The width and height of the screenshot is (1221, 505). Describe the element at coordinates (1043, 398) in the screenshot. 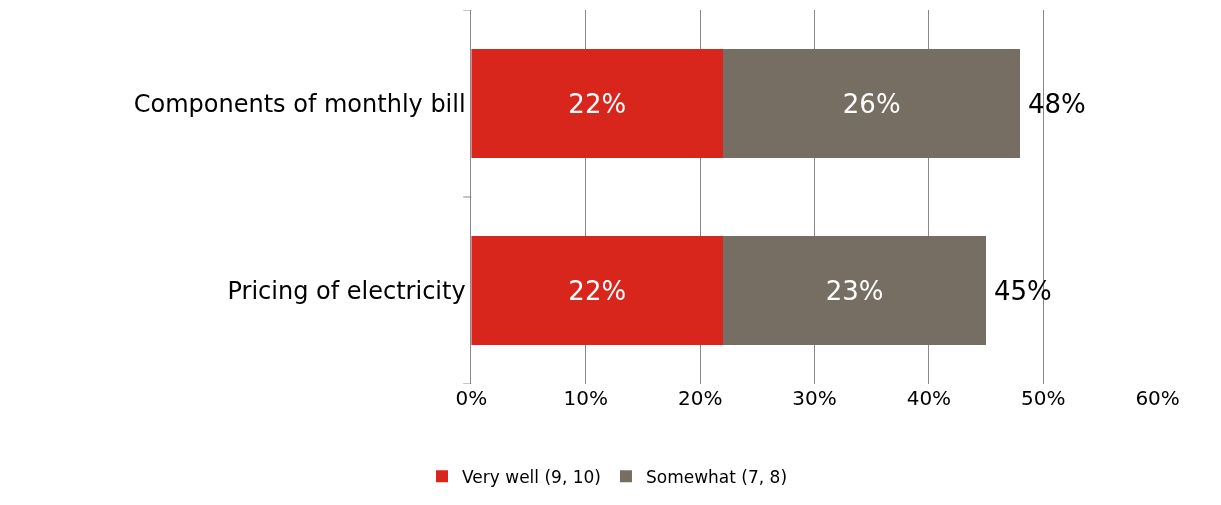

I see `x-tick-label: 50%` at that location.